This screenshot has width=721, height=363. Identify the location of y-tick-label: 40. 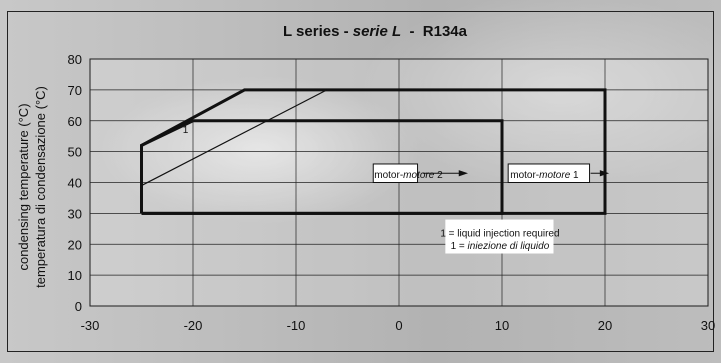
(75, 183).